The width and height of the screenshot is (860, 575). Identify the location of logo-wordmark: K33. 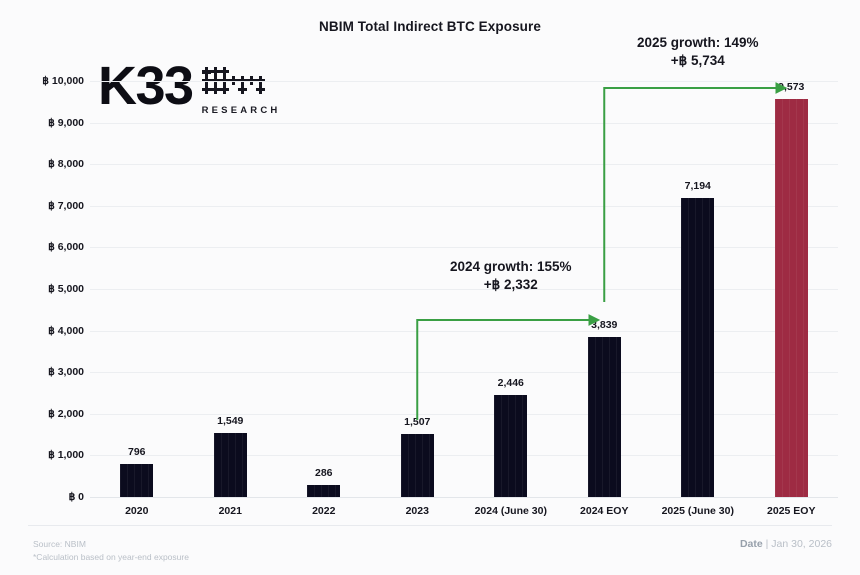
(146, 86).